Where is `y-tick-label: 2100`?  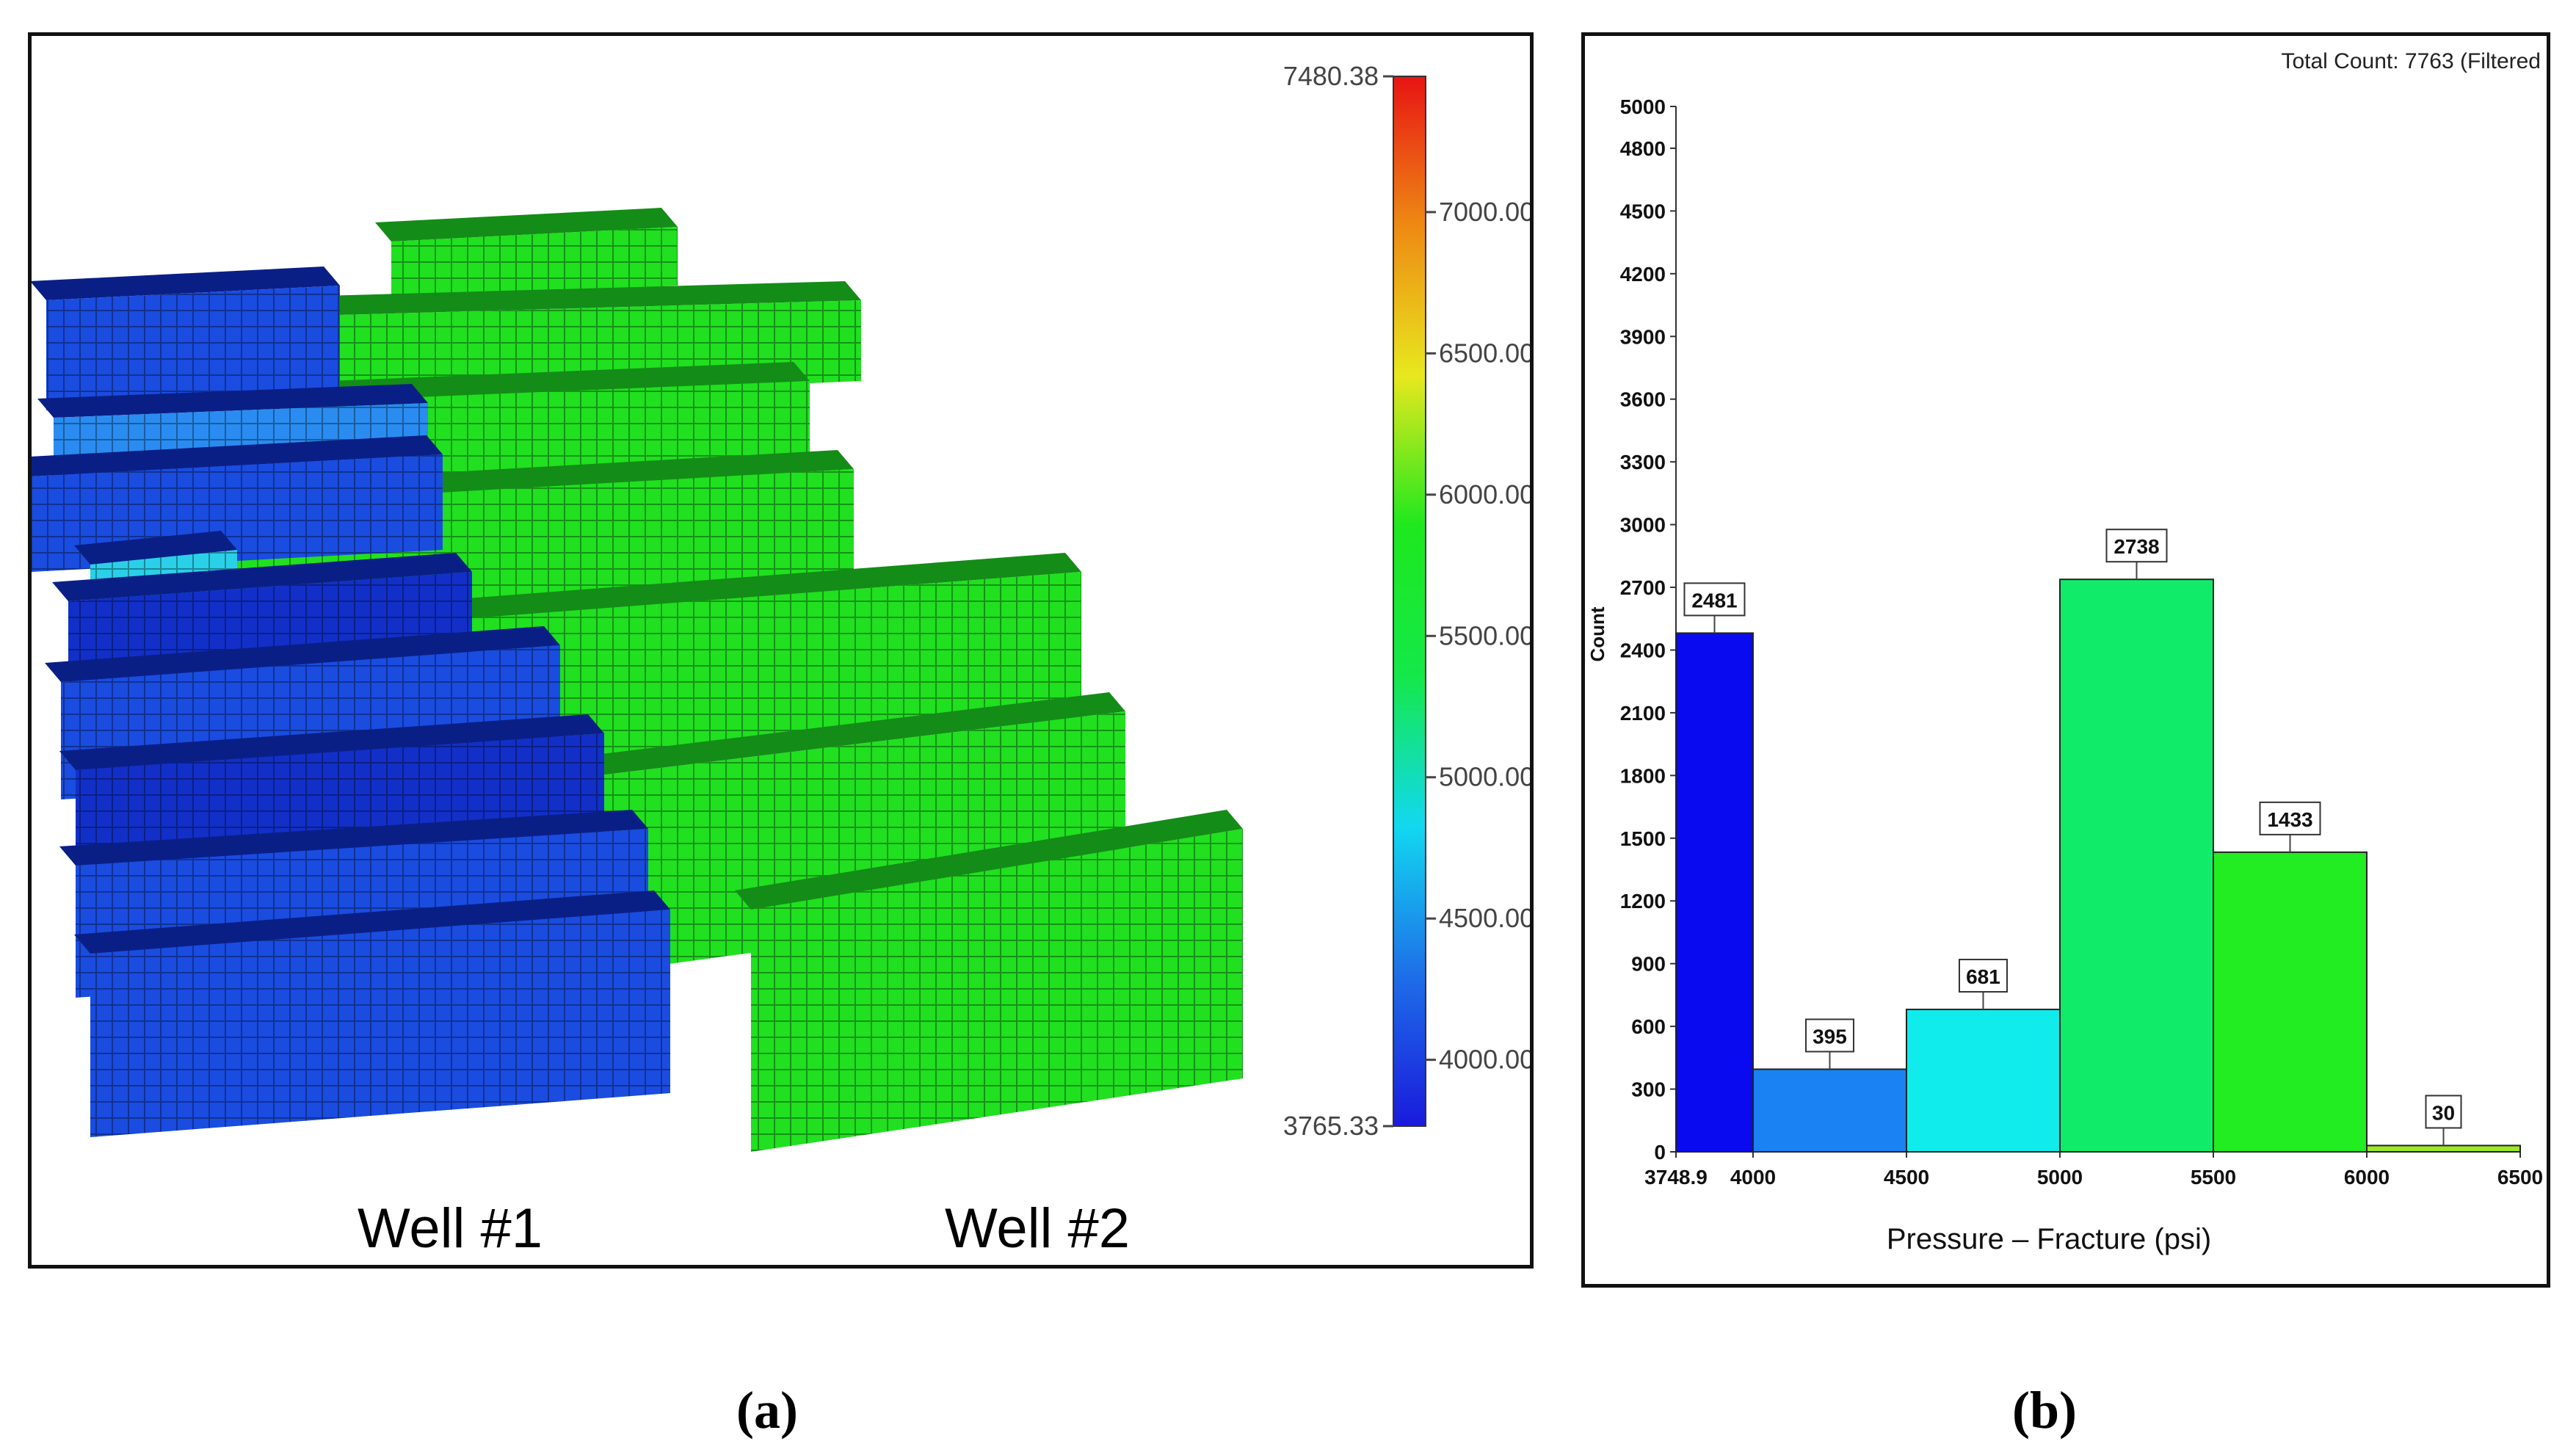 y-tick-label: 2100 is located at coordinates (1643, 714).